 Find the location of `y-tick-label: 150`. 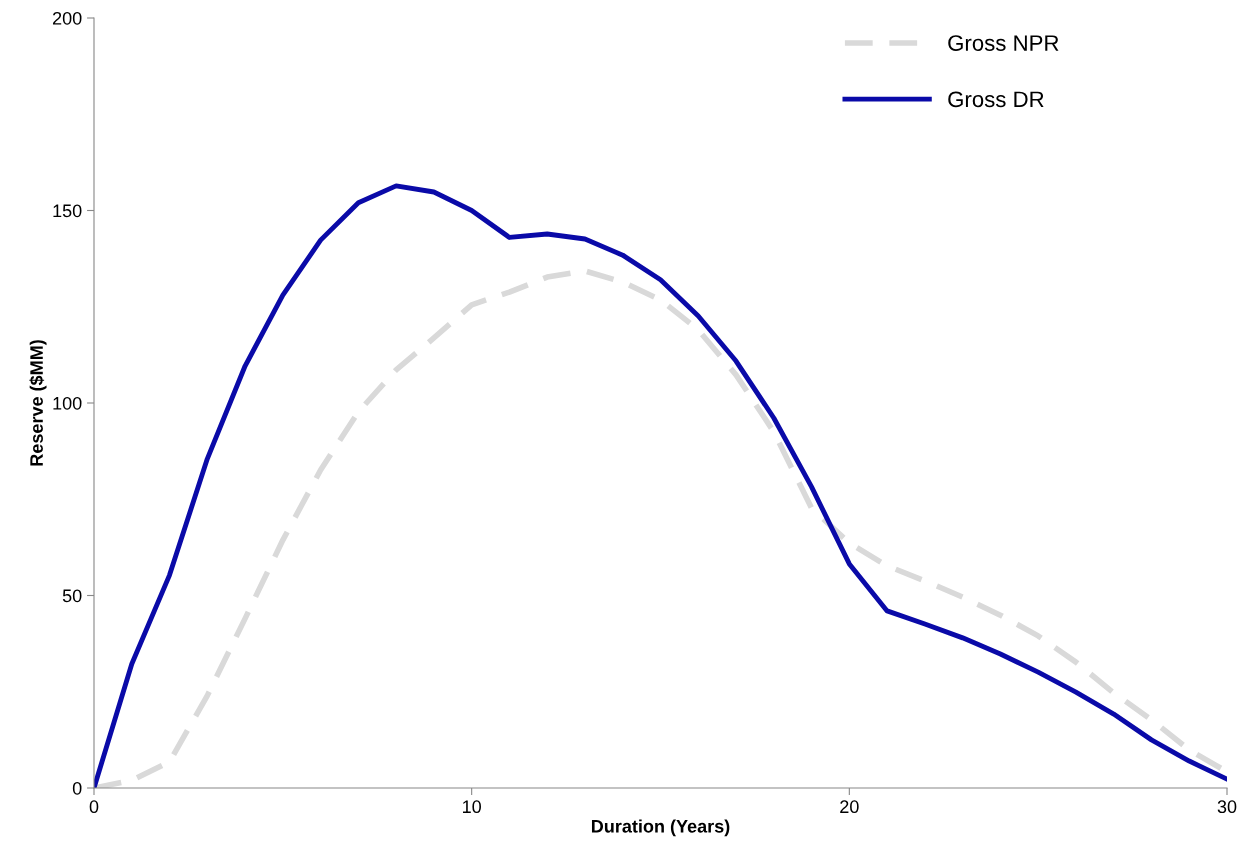

y-tick-label: 150 is located at coordinates (67, 211).